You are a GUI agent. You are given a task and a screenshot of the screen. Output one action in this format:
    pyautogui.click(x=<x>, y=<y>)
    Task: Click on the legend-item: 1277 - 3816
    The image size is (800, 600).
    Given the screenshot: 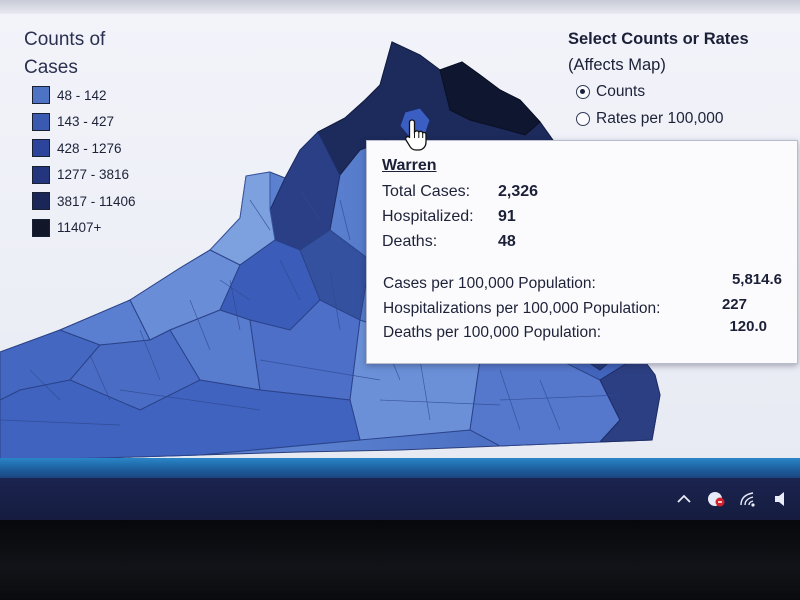 What is the action you would take?
    pyautogui.click(x=113, y=175)
    